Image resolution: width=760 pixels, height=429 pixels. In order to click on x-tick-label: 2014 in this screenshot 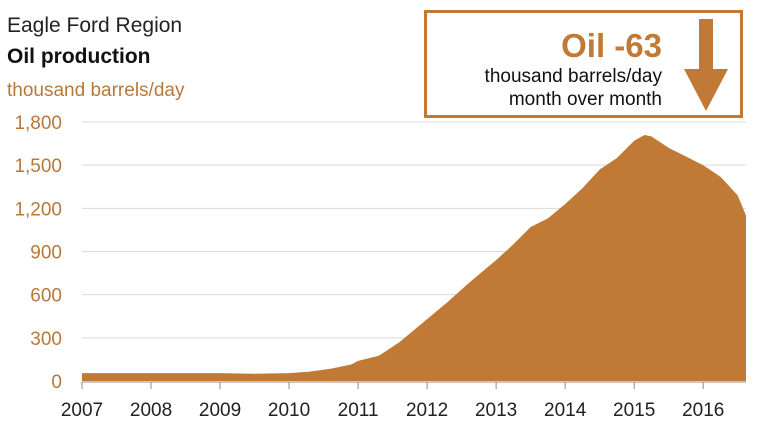, I will do `click(565, 410)`.